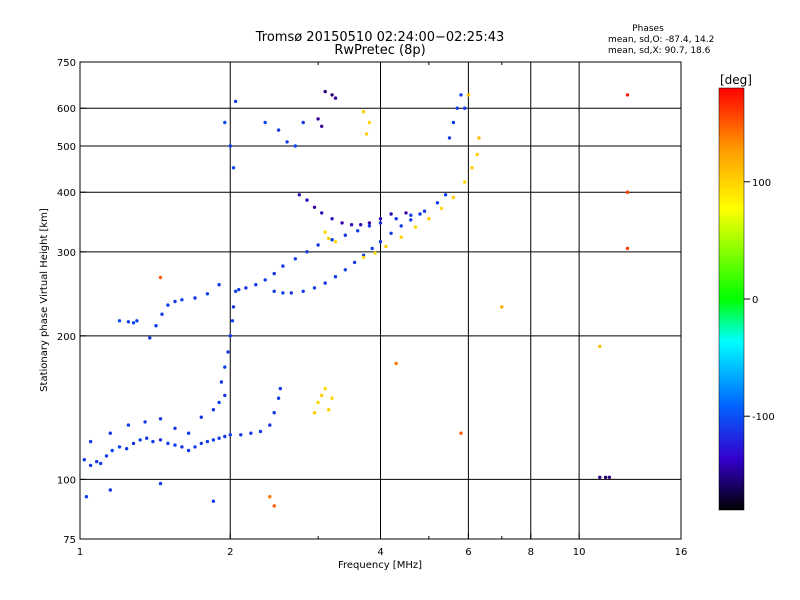 Image resolution: width=800 pixels, height=600 pixels. Describe the element at coordinates (579, 552) in the screenshot. I see `x-tick-label: 10` at that location.